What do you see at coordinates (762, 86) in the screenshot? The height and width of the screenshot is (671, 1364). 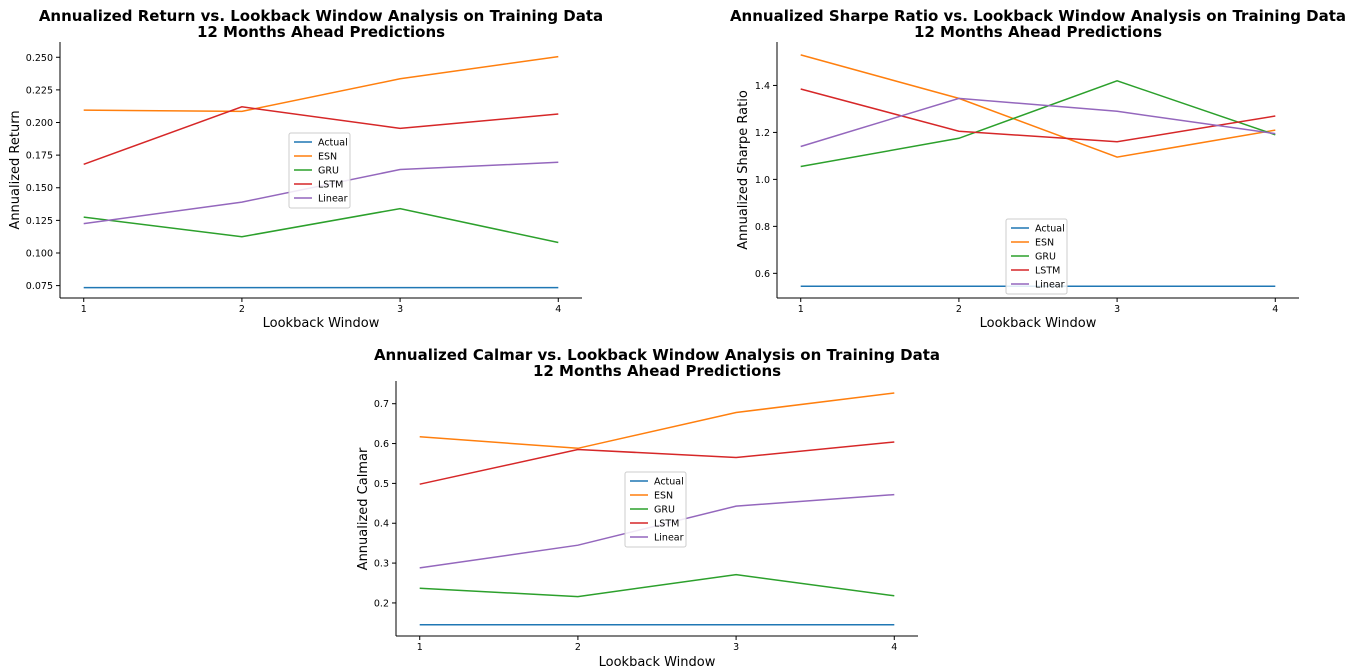 I see `y-tick-label: 1.4` at bounding box center [762, 86].